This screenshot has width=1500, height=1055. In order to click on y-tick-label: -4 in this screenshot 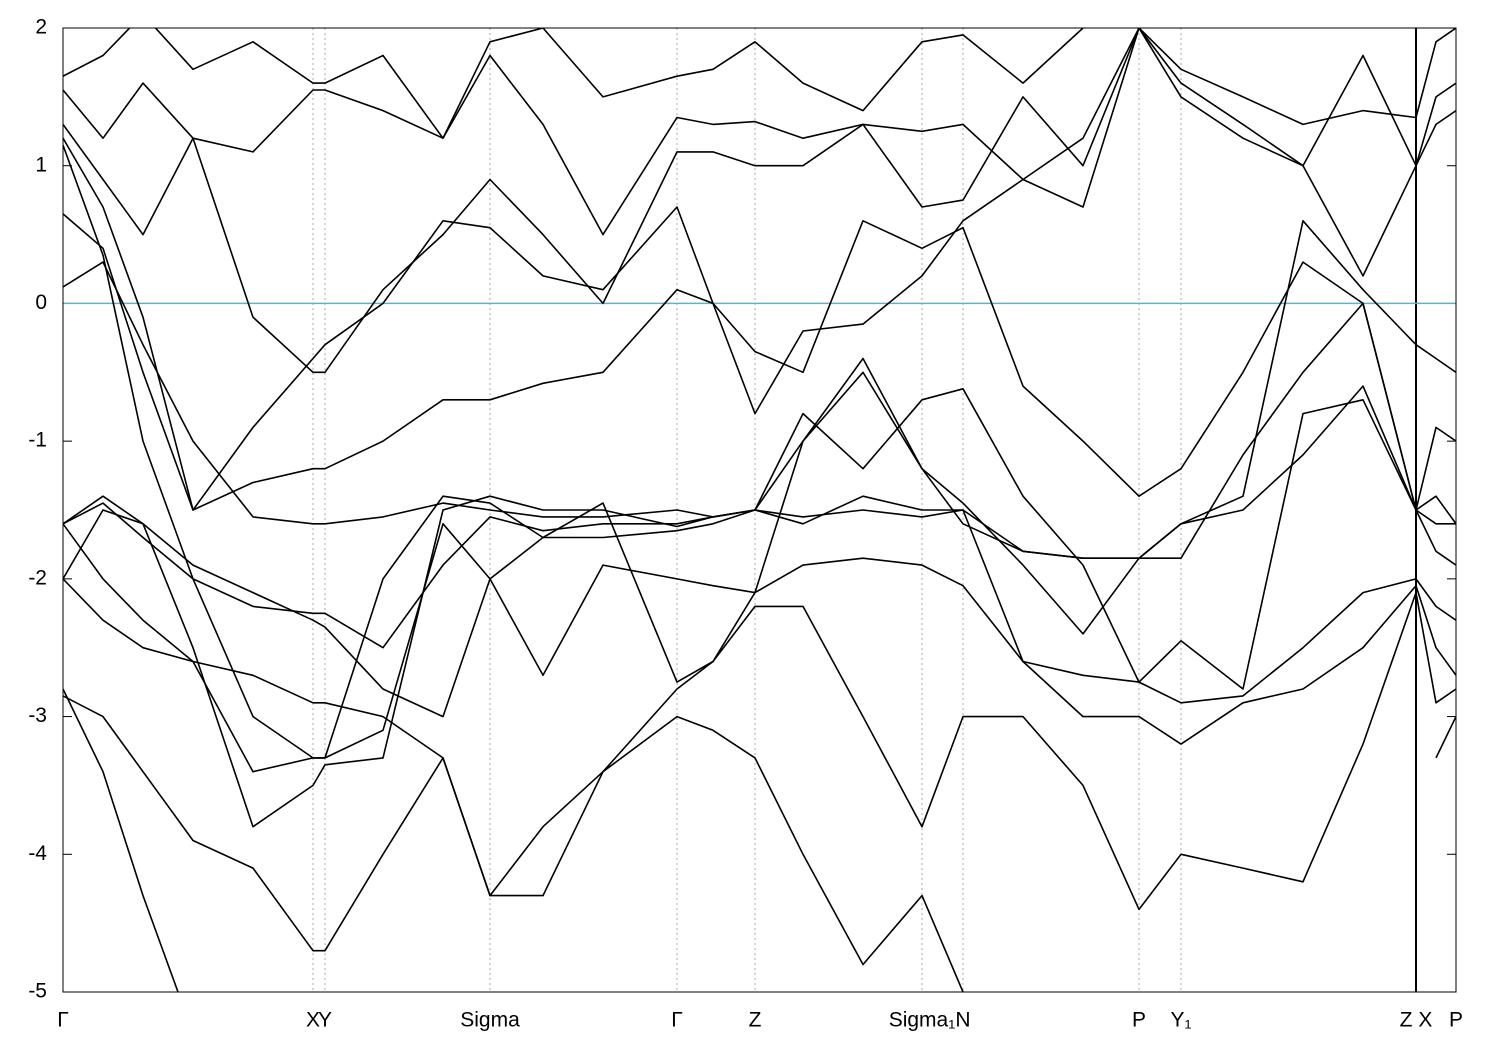, I will do `click(37, 853)`.